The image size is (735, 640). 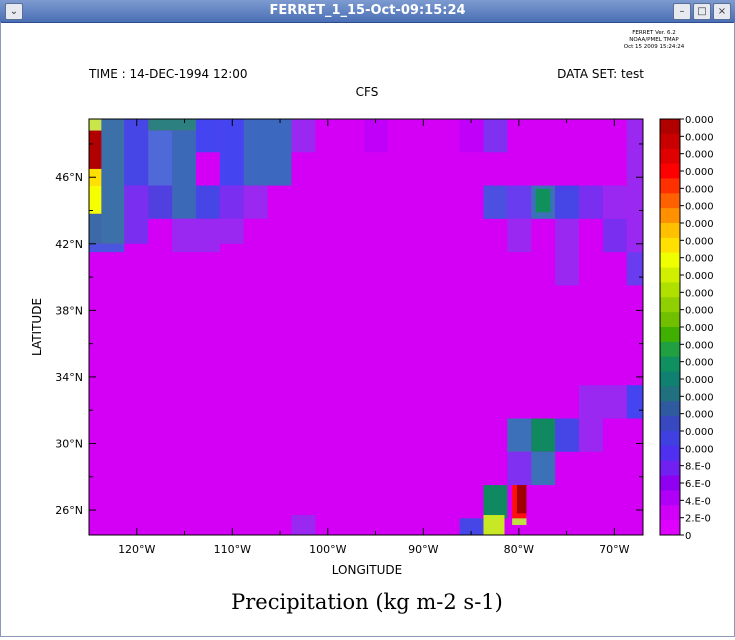 I want to click on window-title: FERRET_1_15-Oct-09:15:24, so click(x=367, y=10).